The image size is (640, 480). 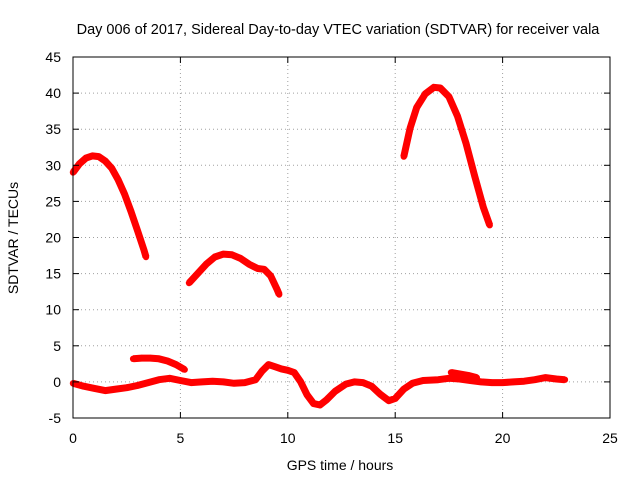 What do you see at coordinates (53, 274) in the screenshot?
I see `y-tick-label: 15` at bounding box center [53, 274].